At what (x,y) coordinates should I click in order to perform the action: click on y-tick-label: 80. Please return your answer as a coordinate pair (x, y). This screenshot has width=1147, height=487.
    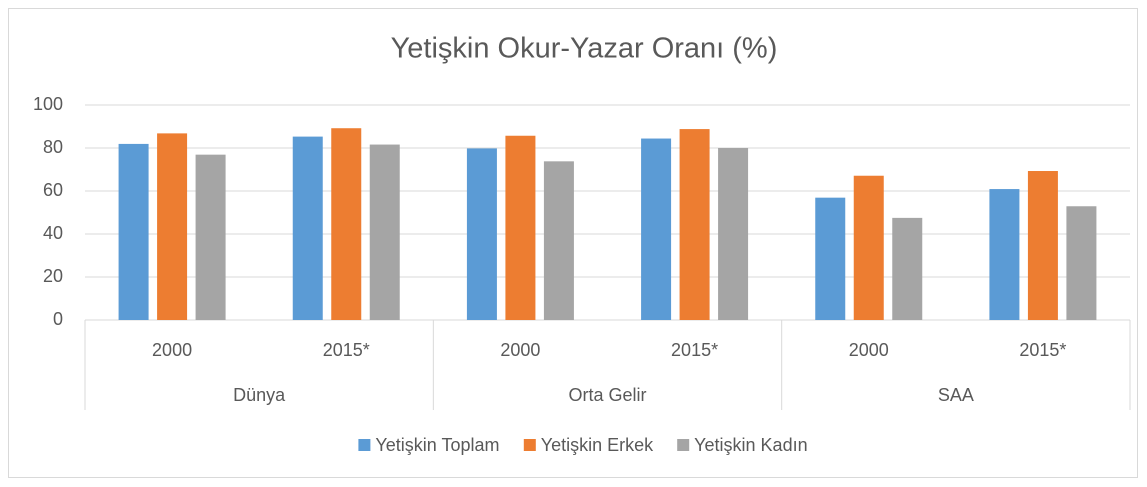
    Looking at the image, I should click on (53, 147).